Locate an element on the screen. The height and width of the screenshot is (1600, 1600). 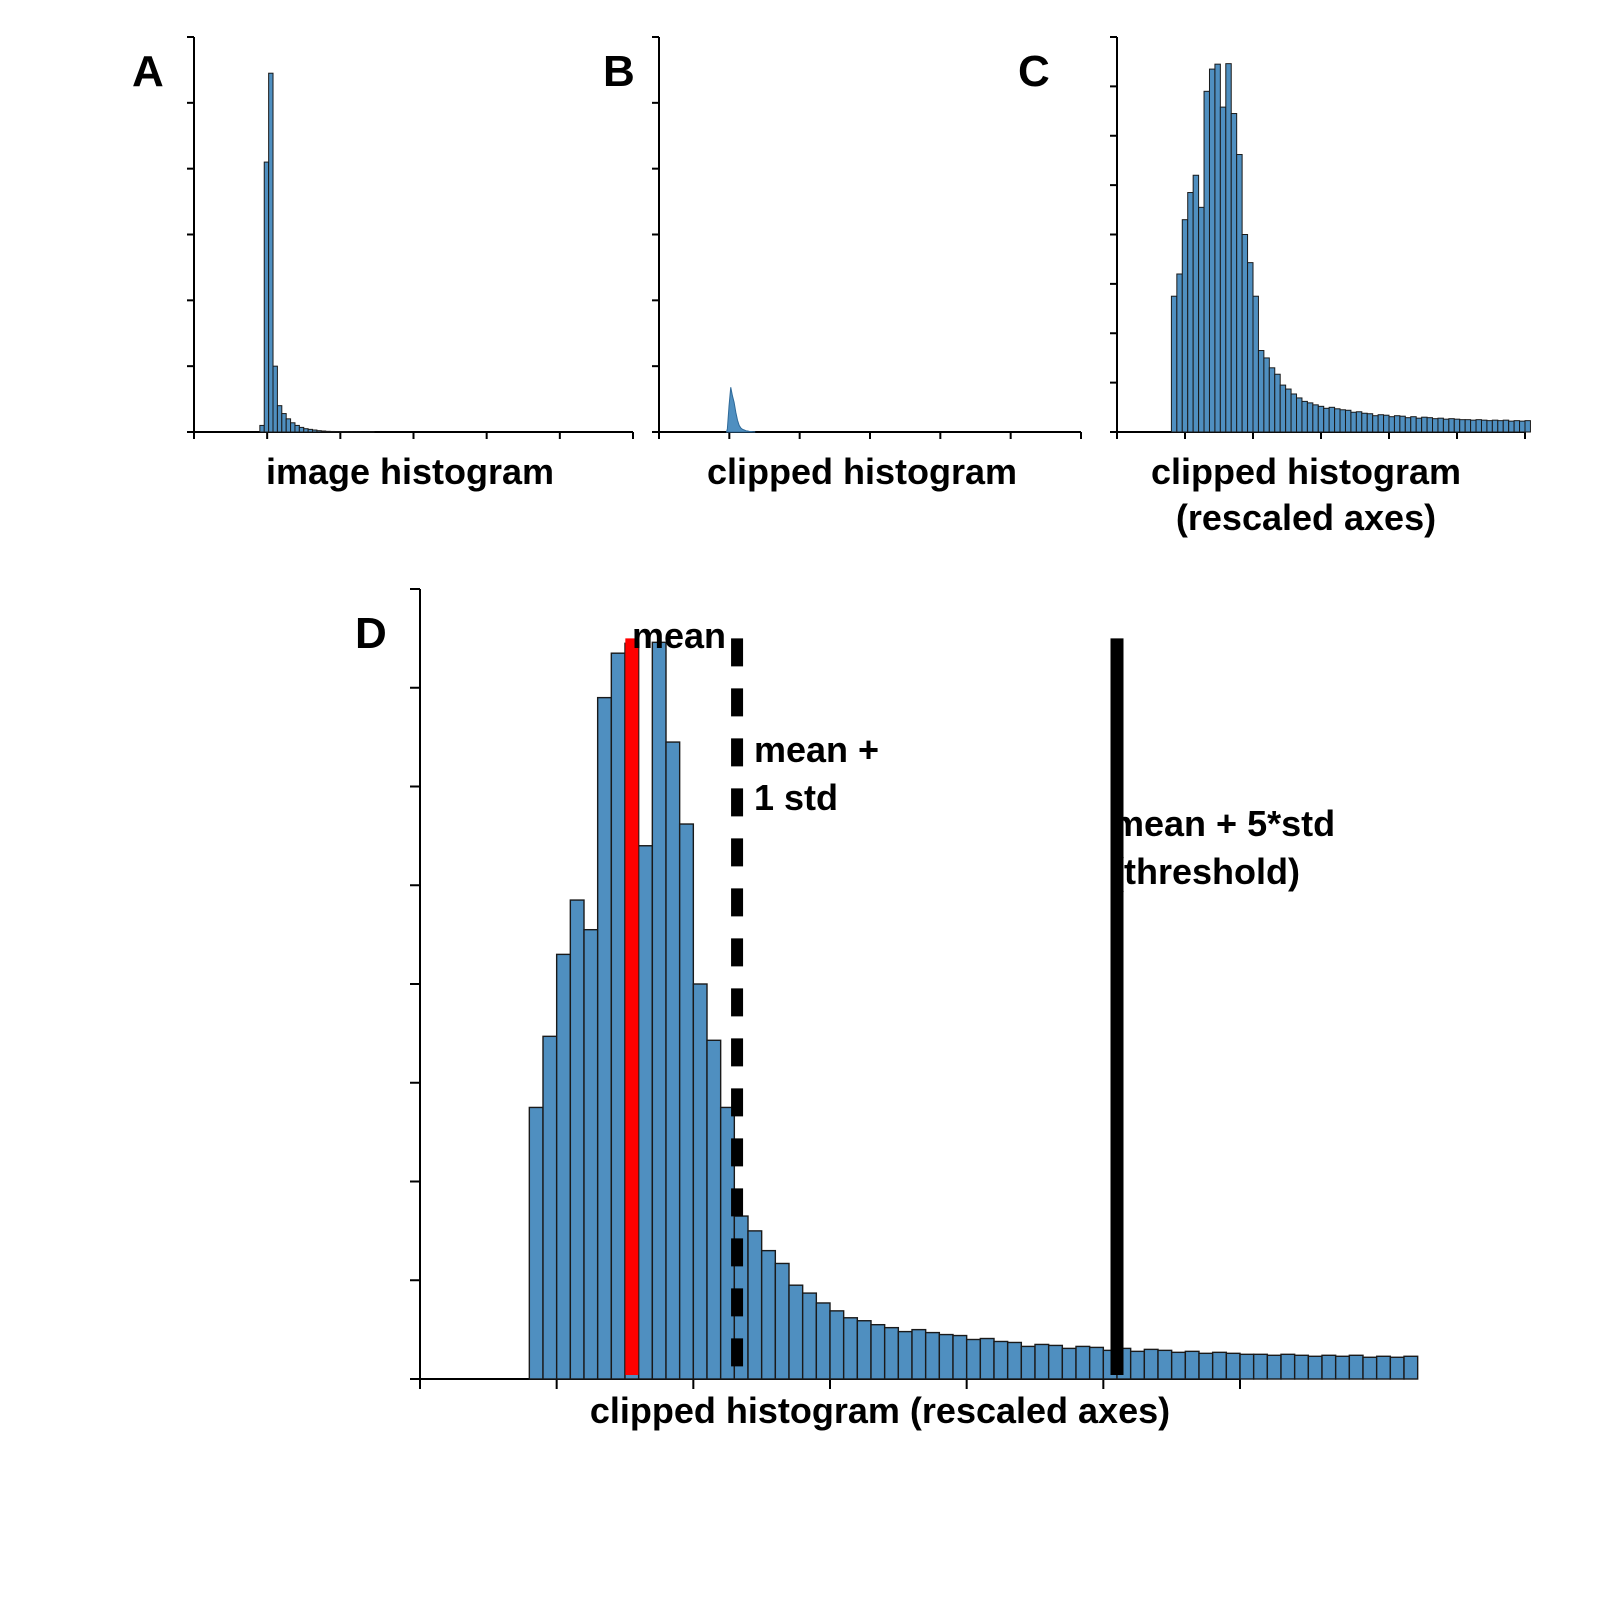
panel-c-bars is located at coordinates (1350, 248).